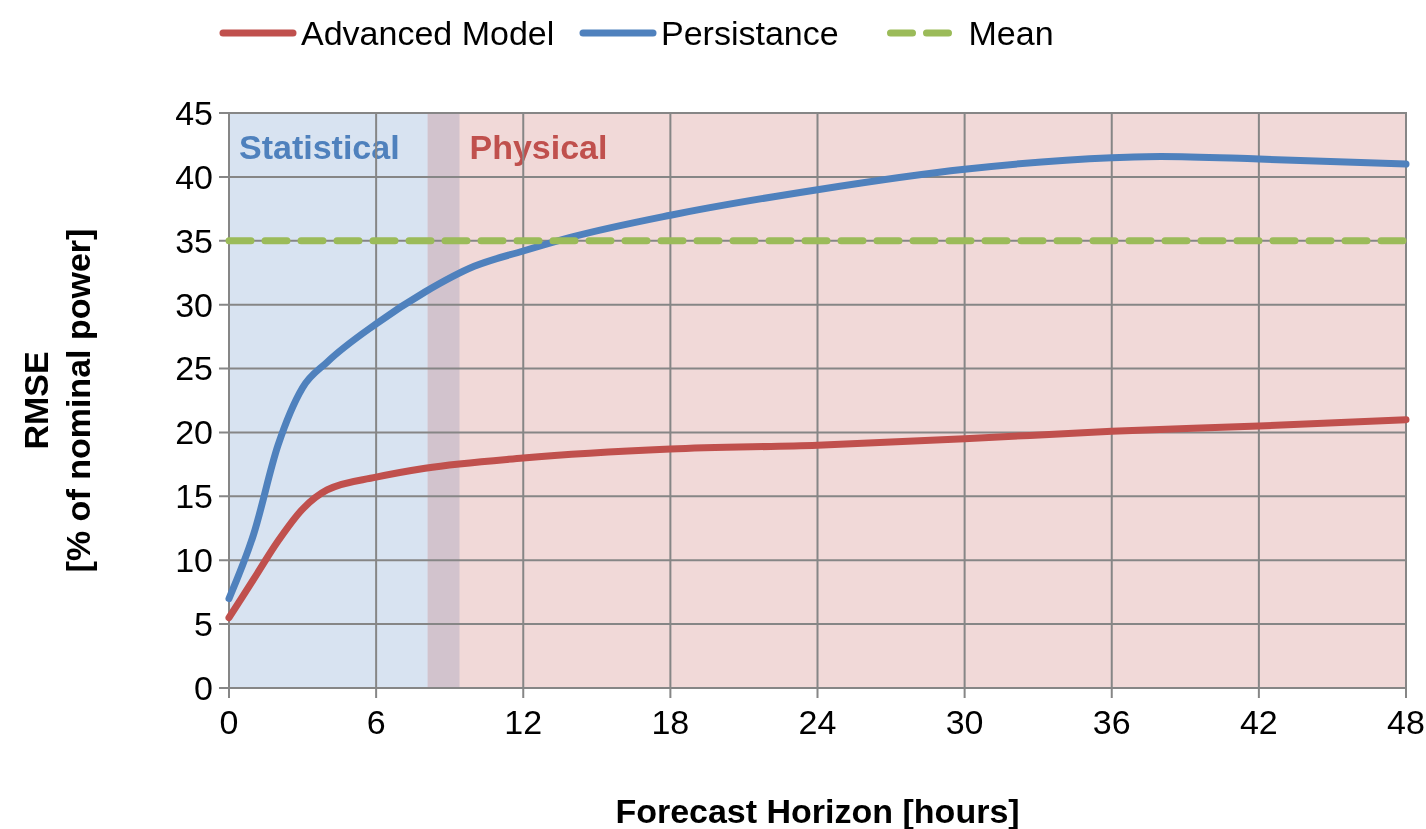 The image size is (1426, 829). What do you see at coordinates (194, 432) in the screenshot?
I see `y-tick-label: 20` at bounding box center [194, 432].